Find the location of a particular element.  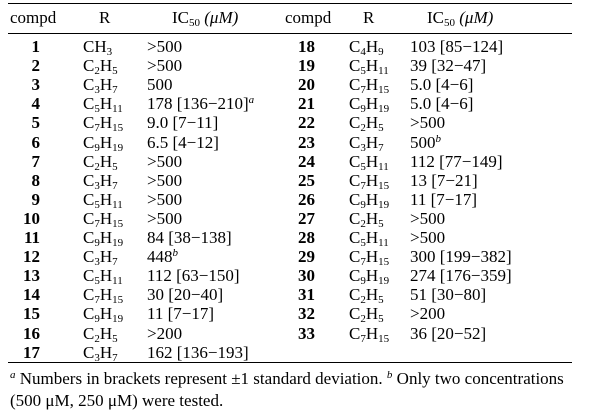

compd-number: 15 is located at coordinates (31, 314).